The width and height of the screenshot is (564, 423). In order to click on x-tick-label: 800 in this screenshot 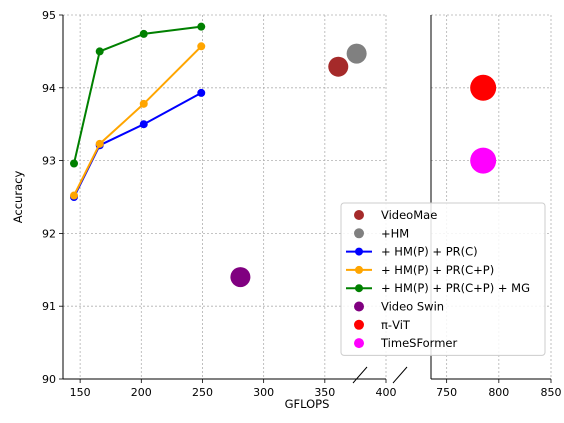, I will do `click(498, 392)`.